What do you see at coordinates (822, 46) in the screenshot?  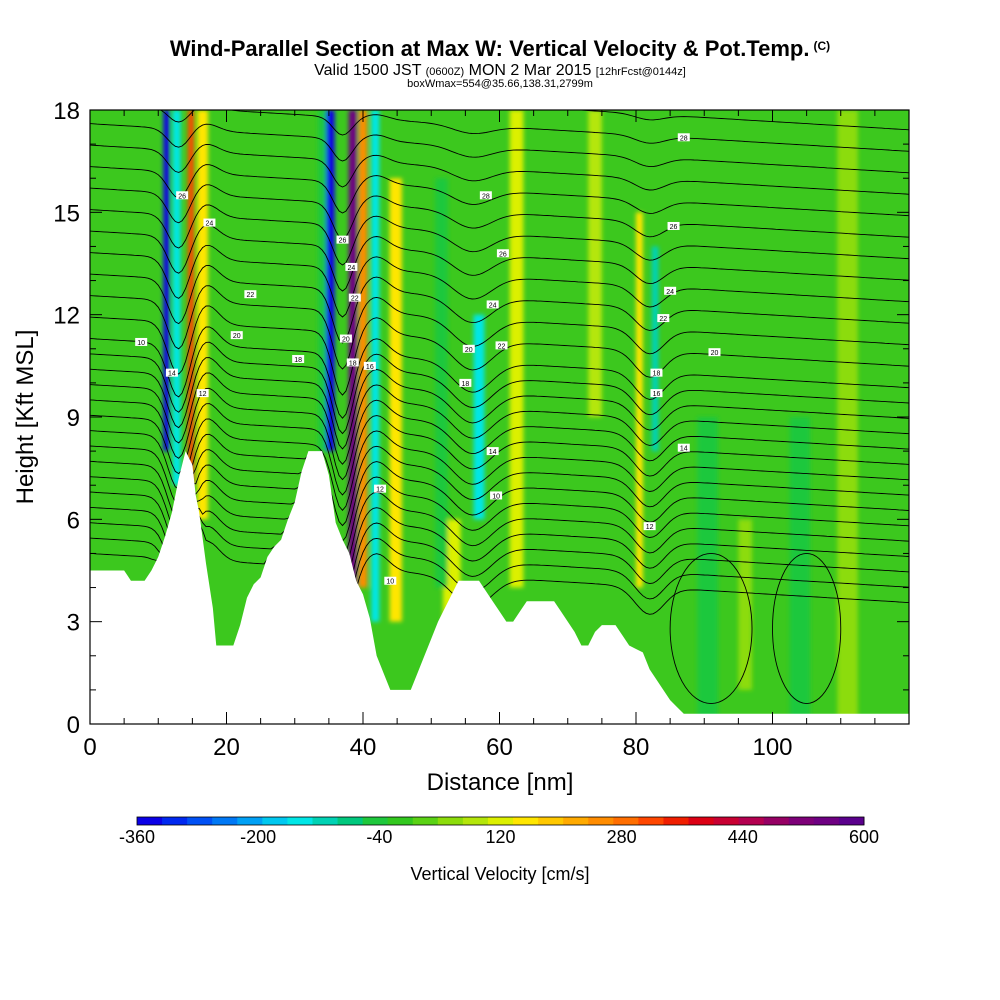 I see `copyright-mark: (C)` at bounding box center [822, 46].